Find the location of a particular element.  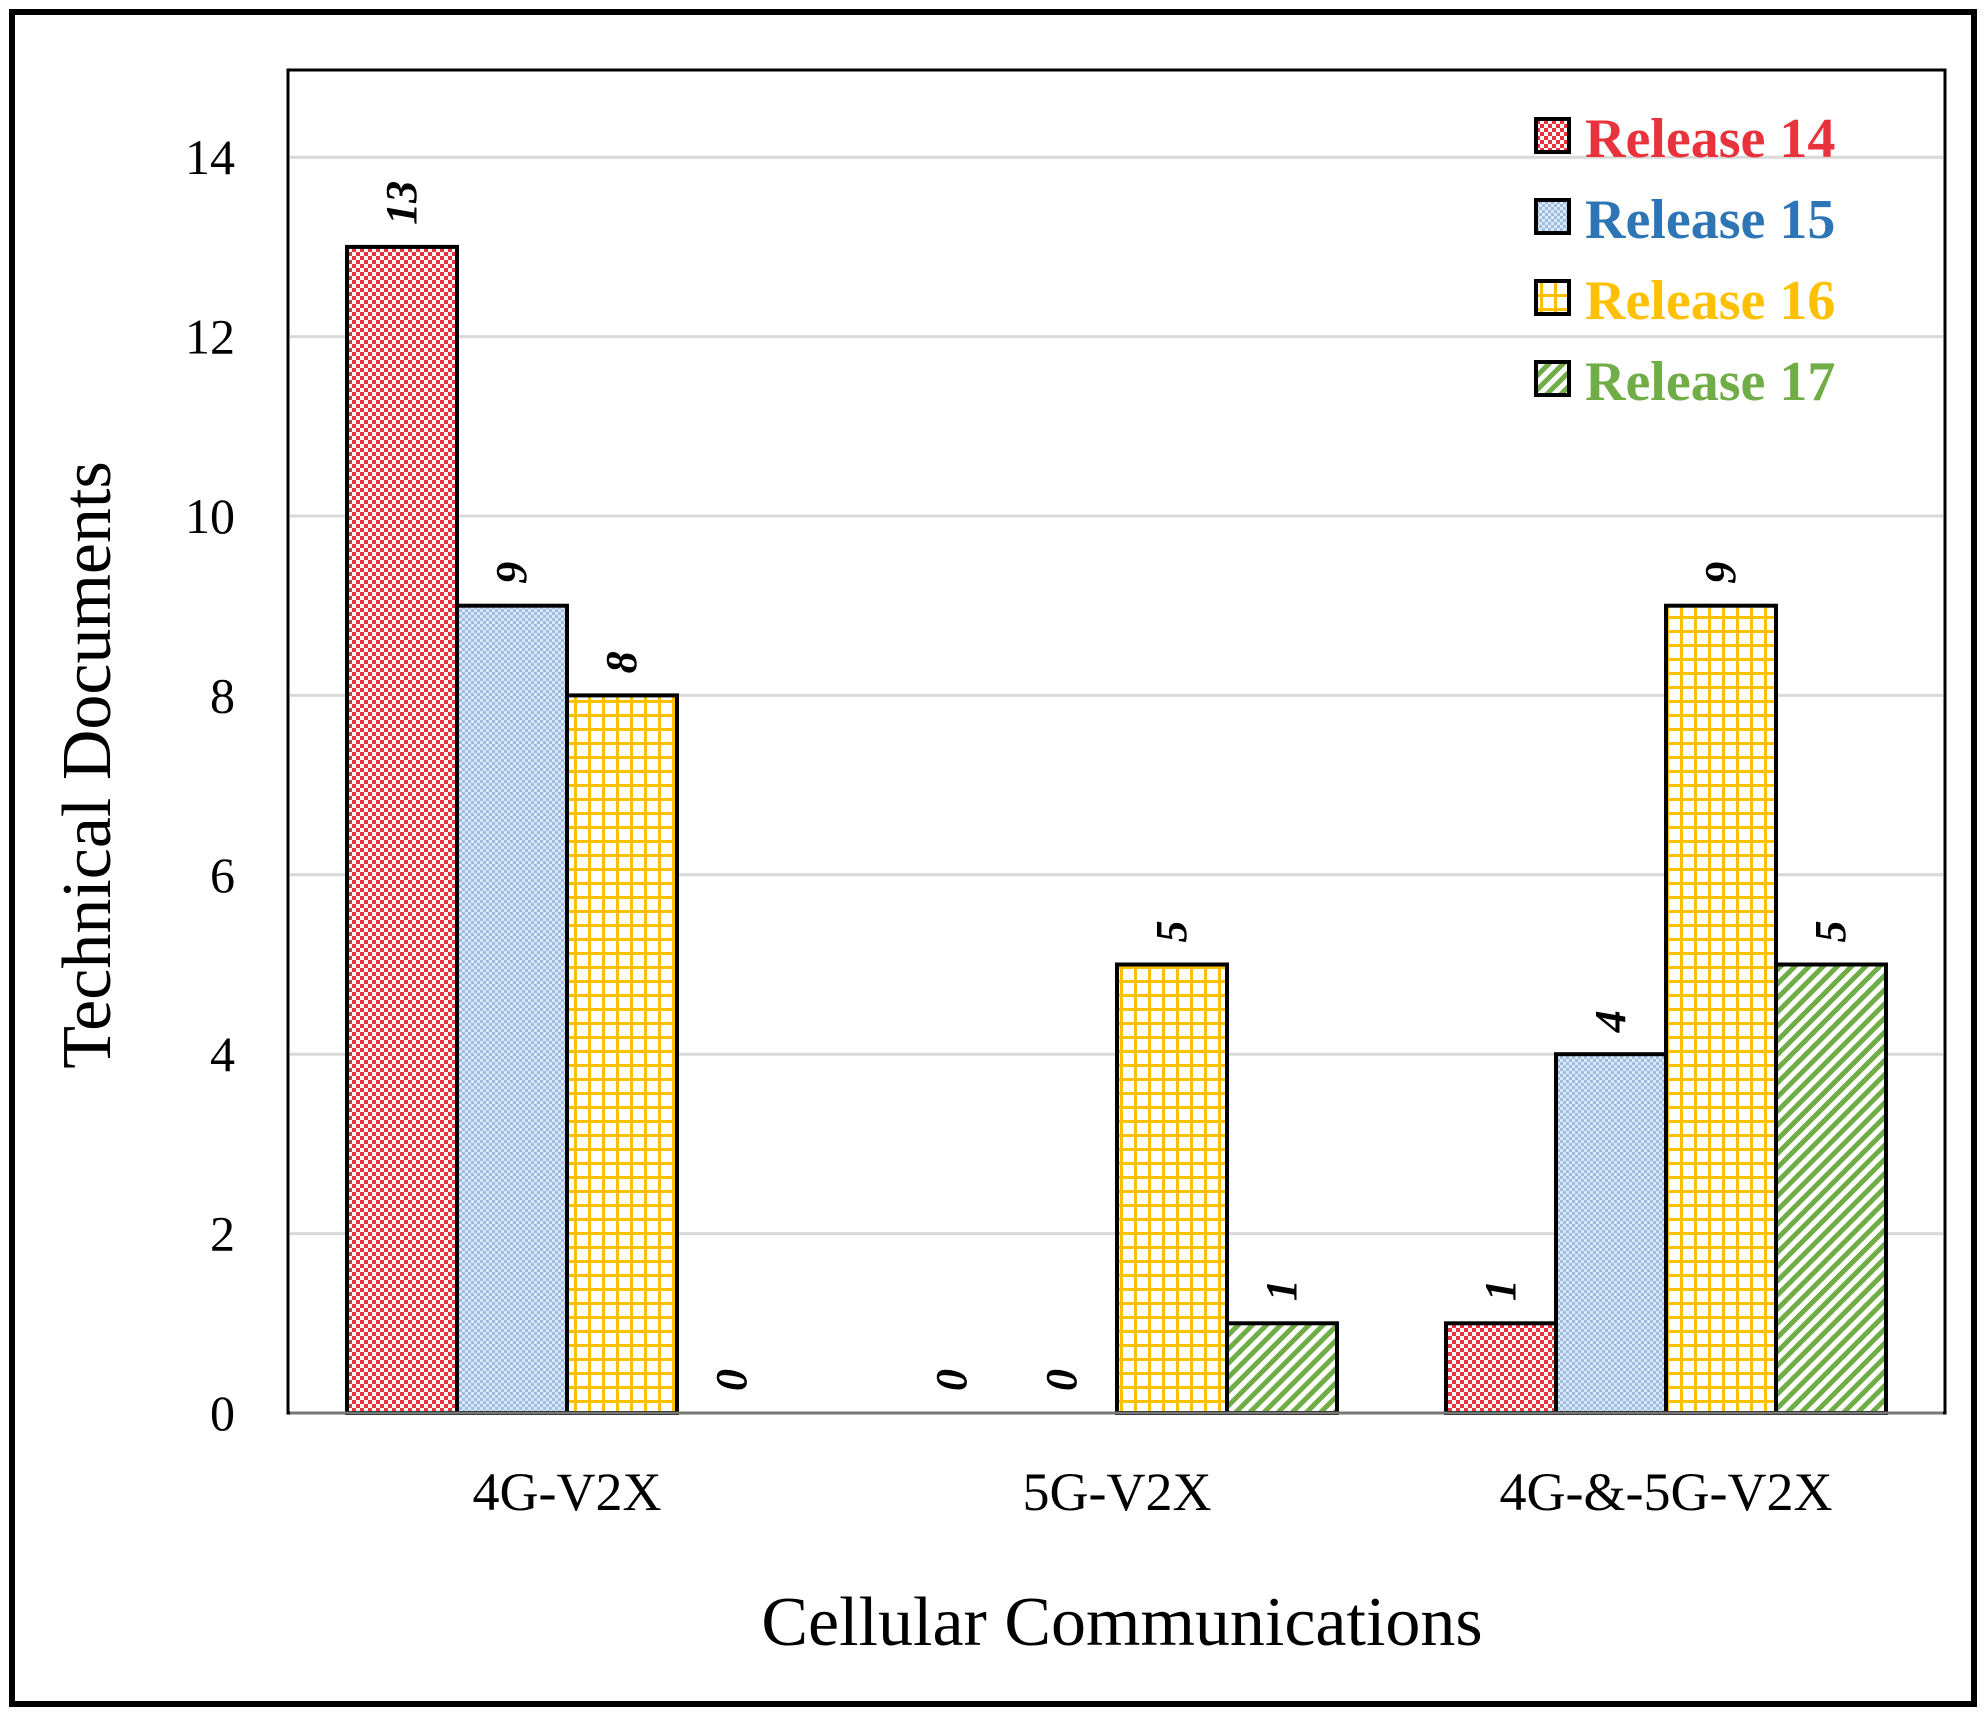

legend-label: Release 14 is located at coordinates (1710, 139).